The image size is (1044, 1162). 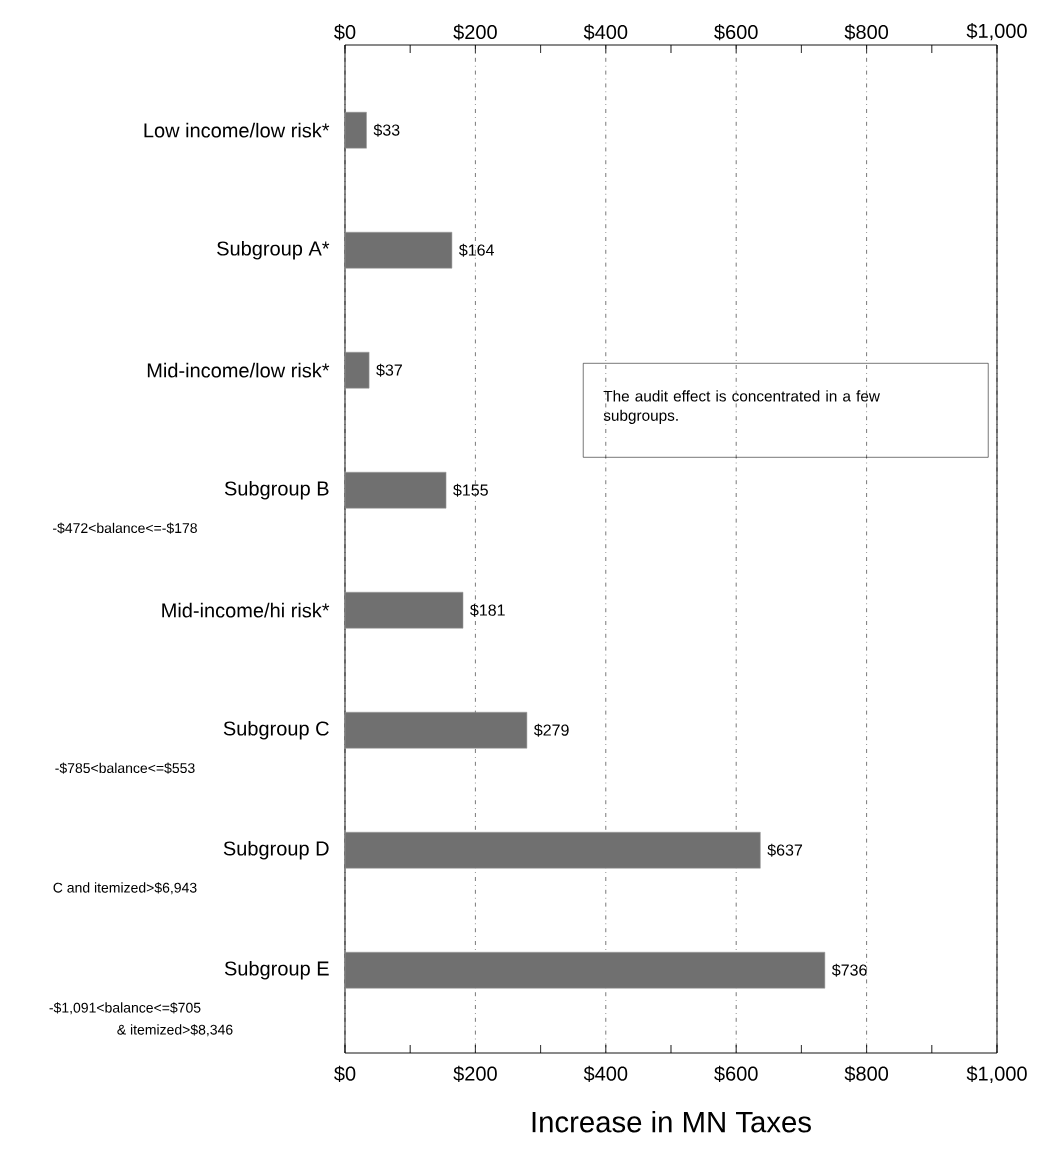 I want to click on data-label: $37, so click(x=389, y=370).